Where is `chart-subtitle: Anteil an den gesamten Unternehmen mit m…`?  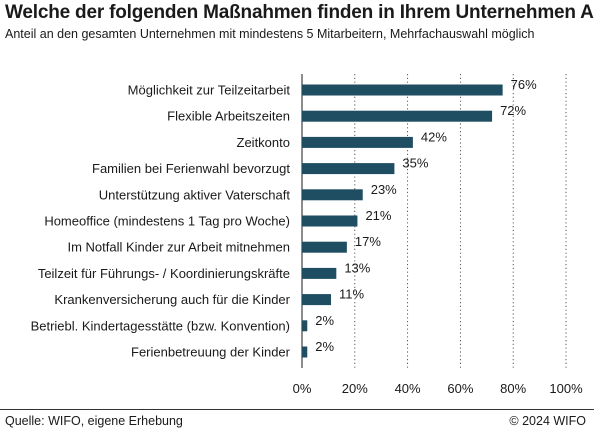 chart-subtitle: Anteil an den gesamten Unternehmen mit m… is located at coordinates (270, 34).